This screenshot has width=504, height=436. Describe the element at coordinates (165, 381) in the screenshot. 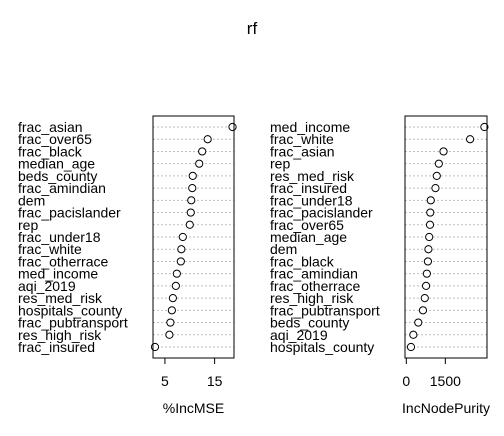

I see `x-tick-label: 5` at that location.